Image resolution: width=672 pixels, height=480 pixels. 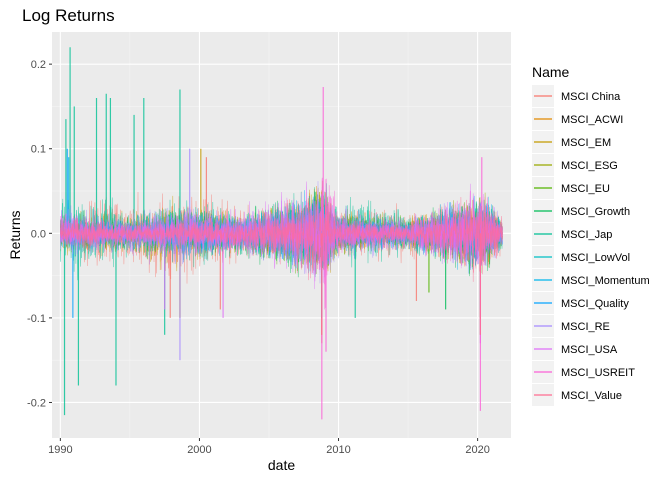 I want to click on chart-title: Log Returns, so click(x=68, y=15).